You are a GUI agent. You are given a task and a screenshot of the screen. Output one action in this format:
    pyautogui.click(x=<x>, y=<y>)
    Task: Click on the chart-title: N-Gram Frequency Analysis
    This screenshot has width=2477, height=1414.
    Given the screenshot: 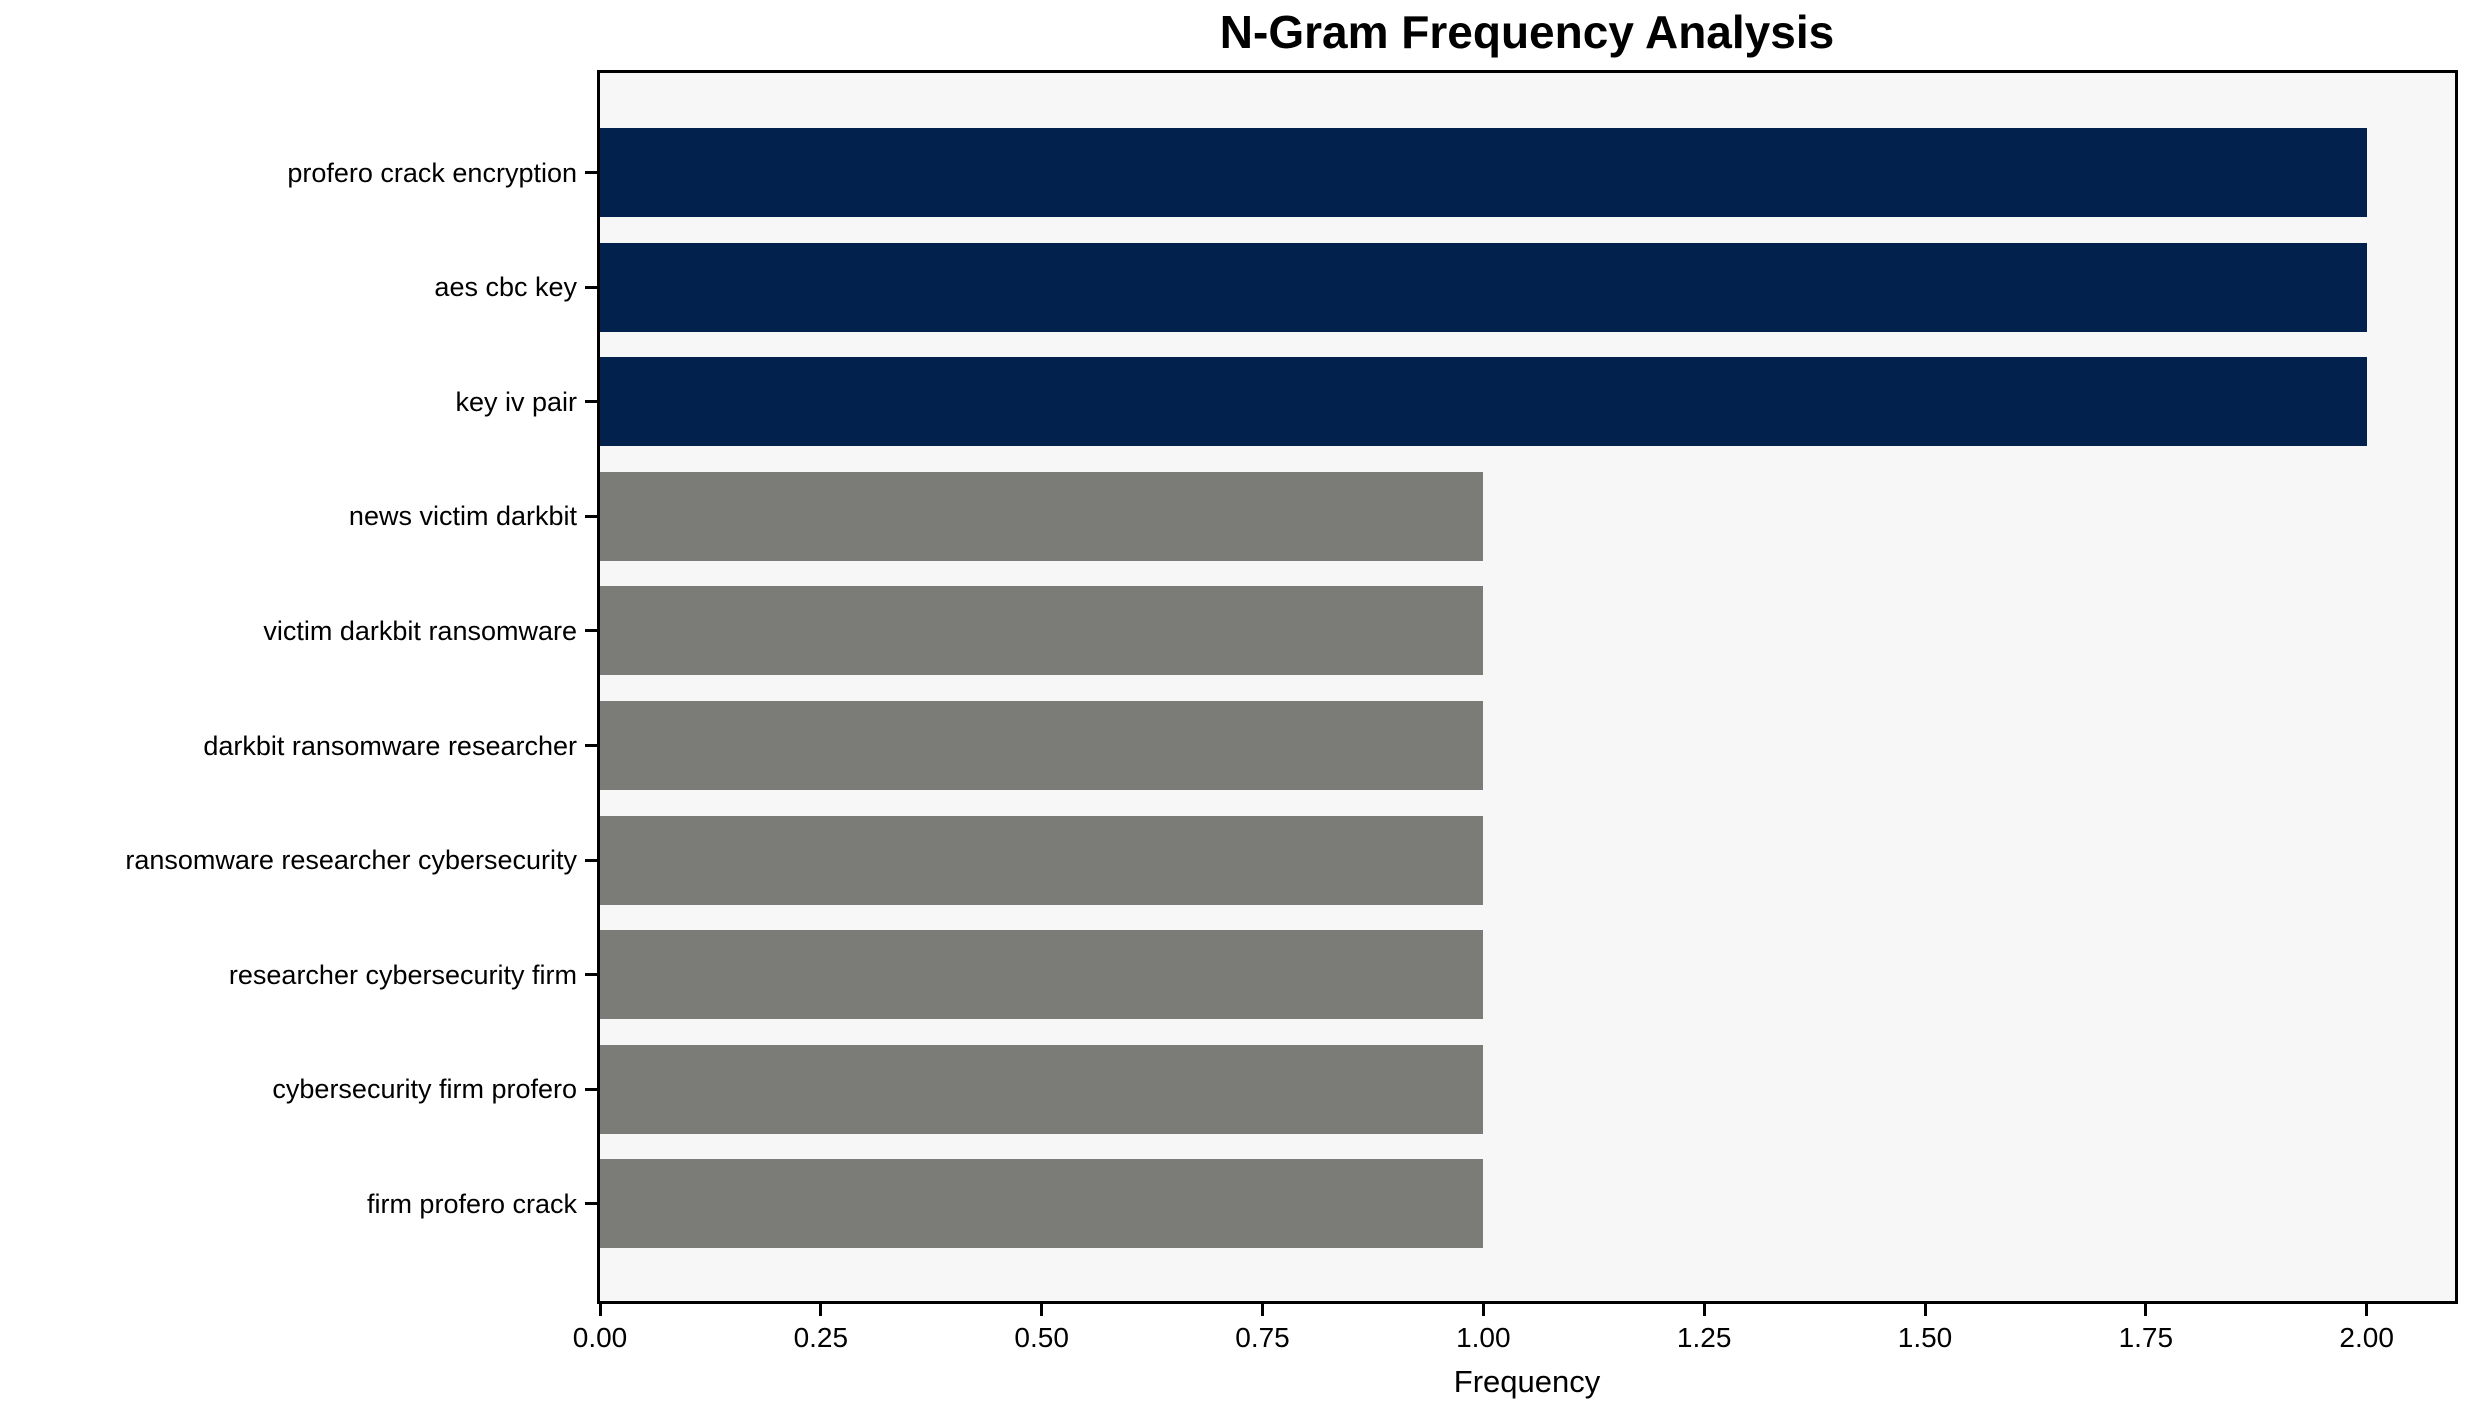 What is the action you would take?
    pyautogui.click(x=1527, y=32)
    